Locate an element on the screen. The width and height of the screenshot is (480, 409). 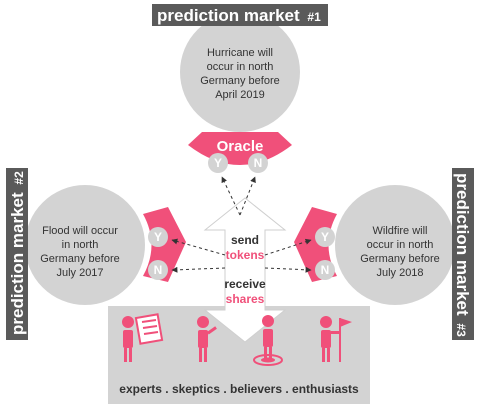
market-2-tag-label: prediction market is located at coordinates (17, 263).